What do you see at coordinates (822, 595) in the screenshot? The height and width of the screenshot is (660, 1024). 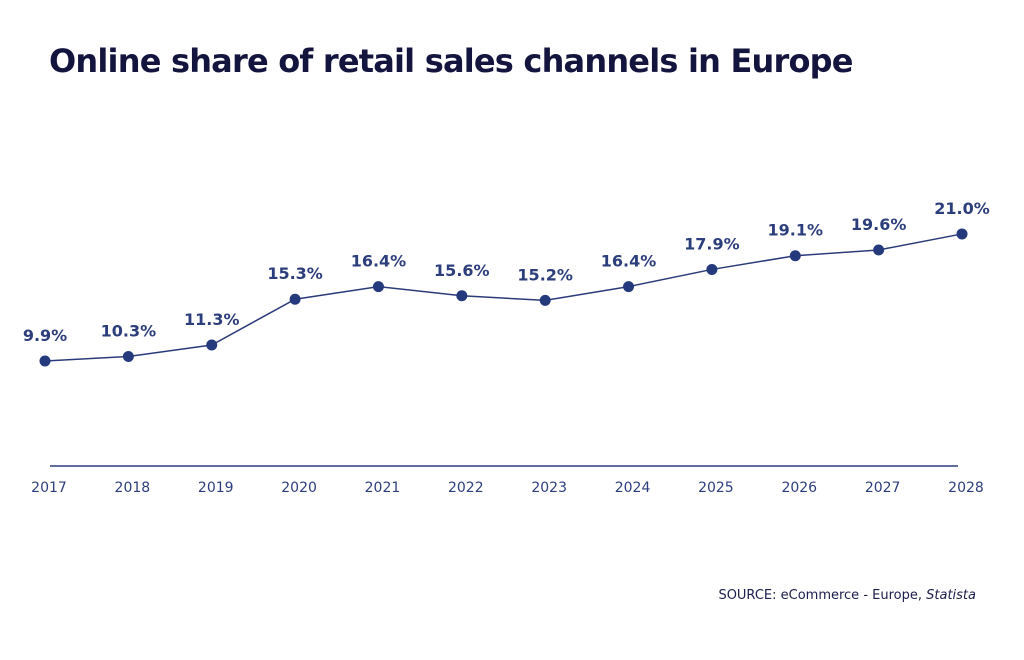 I see `source-prefix: SOURCE: eCommerce - Europe,` at bounding box center [822, 595].